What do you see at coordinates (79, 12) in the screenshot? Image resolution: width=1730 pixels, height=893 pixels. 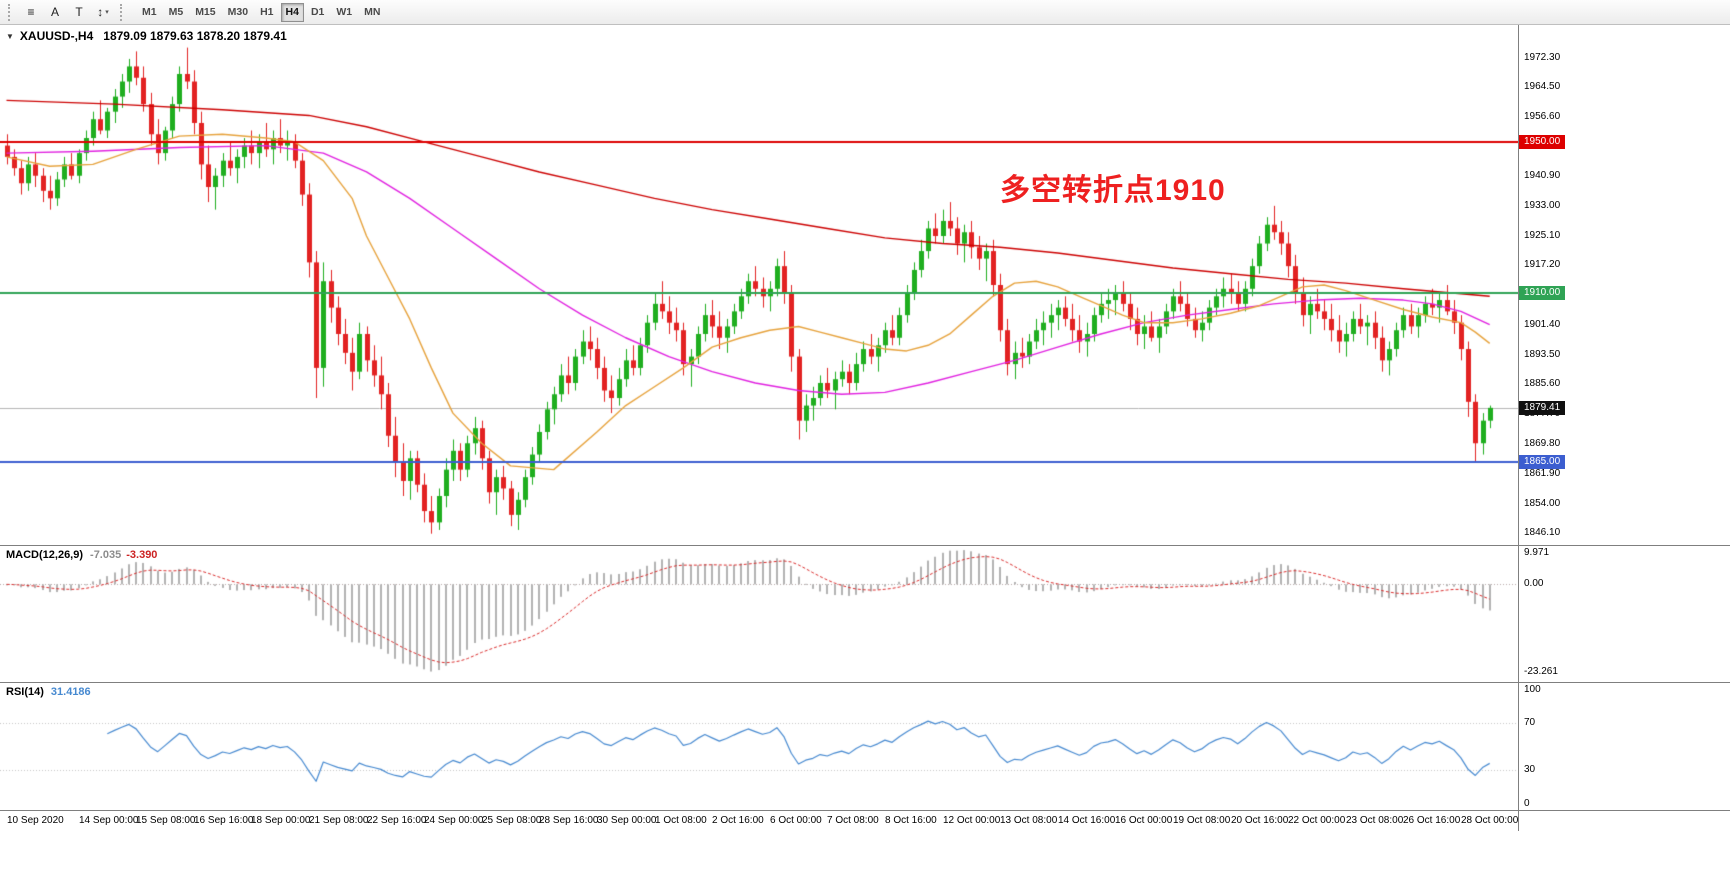 I see `text-tool-button: T` at bounding box center [79, 12].